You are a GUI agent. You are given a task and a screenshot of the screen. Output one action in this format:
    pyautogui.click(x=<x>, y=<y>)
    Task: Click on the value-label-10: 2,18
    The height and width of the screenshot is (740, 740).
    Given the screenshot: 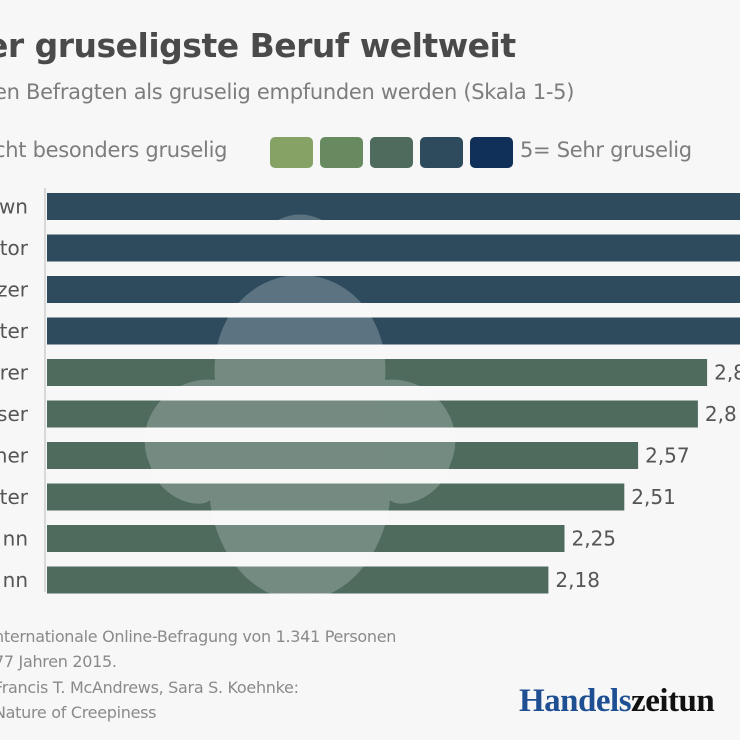 What is the action you would take?
    pyautogui.click(x=577, y=580)
    